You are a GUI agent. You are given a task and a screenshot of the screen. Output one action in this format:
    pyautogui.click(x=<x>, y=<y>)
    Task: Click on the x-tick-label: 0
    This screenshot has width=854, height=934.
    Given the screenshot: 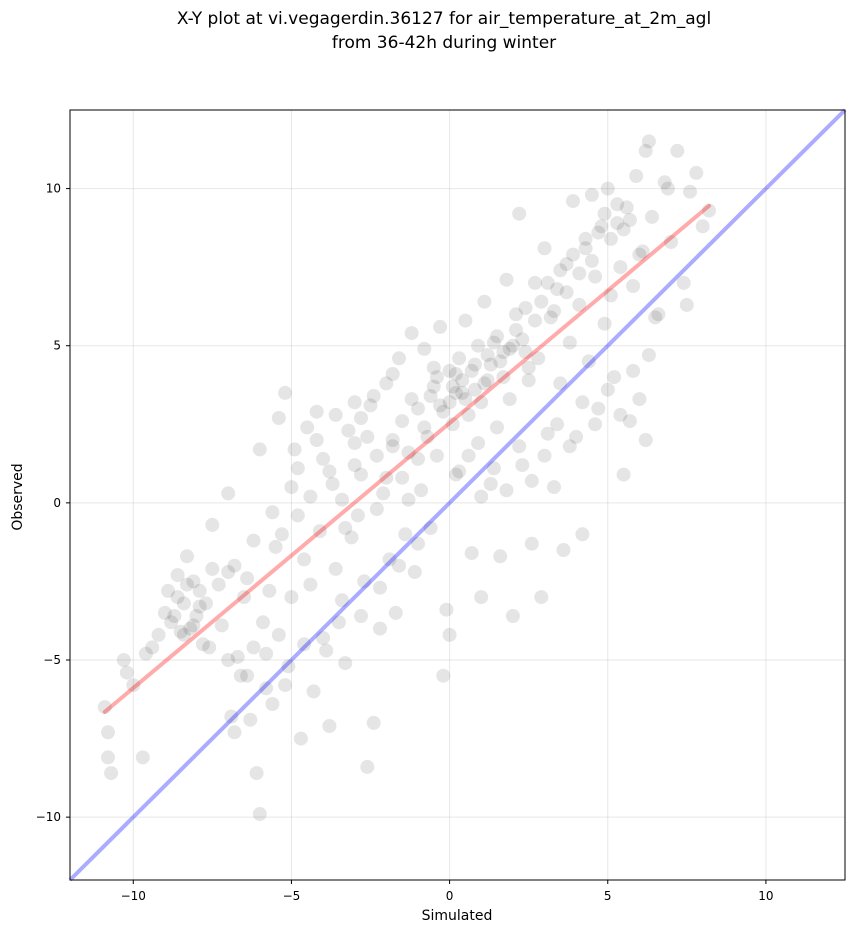 What is the action you would take?
    pyautogui.click(x=450, y=896)
    